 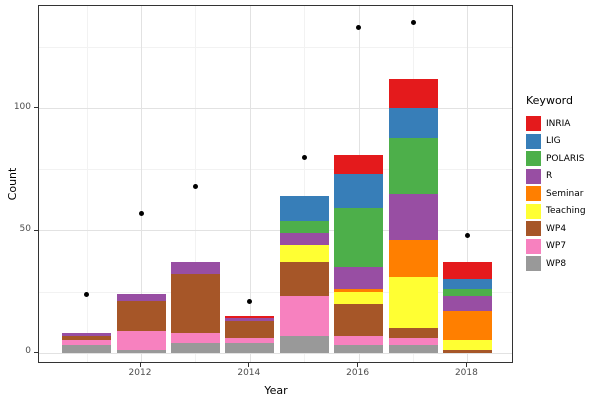 What do you see at coordinates (359, 238) in the screenshot?
I see `bar-segment-polaris-2016` at bounding box center [359, 238].